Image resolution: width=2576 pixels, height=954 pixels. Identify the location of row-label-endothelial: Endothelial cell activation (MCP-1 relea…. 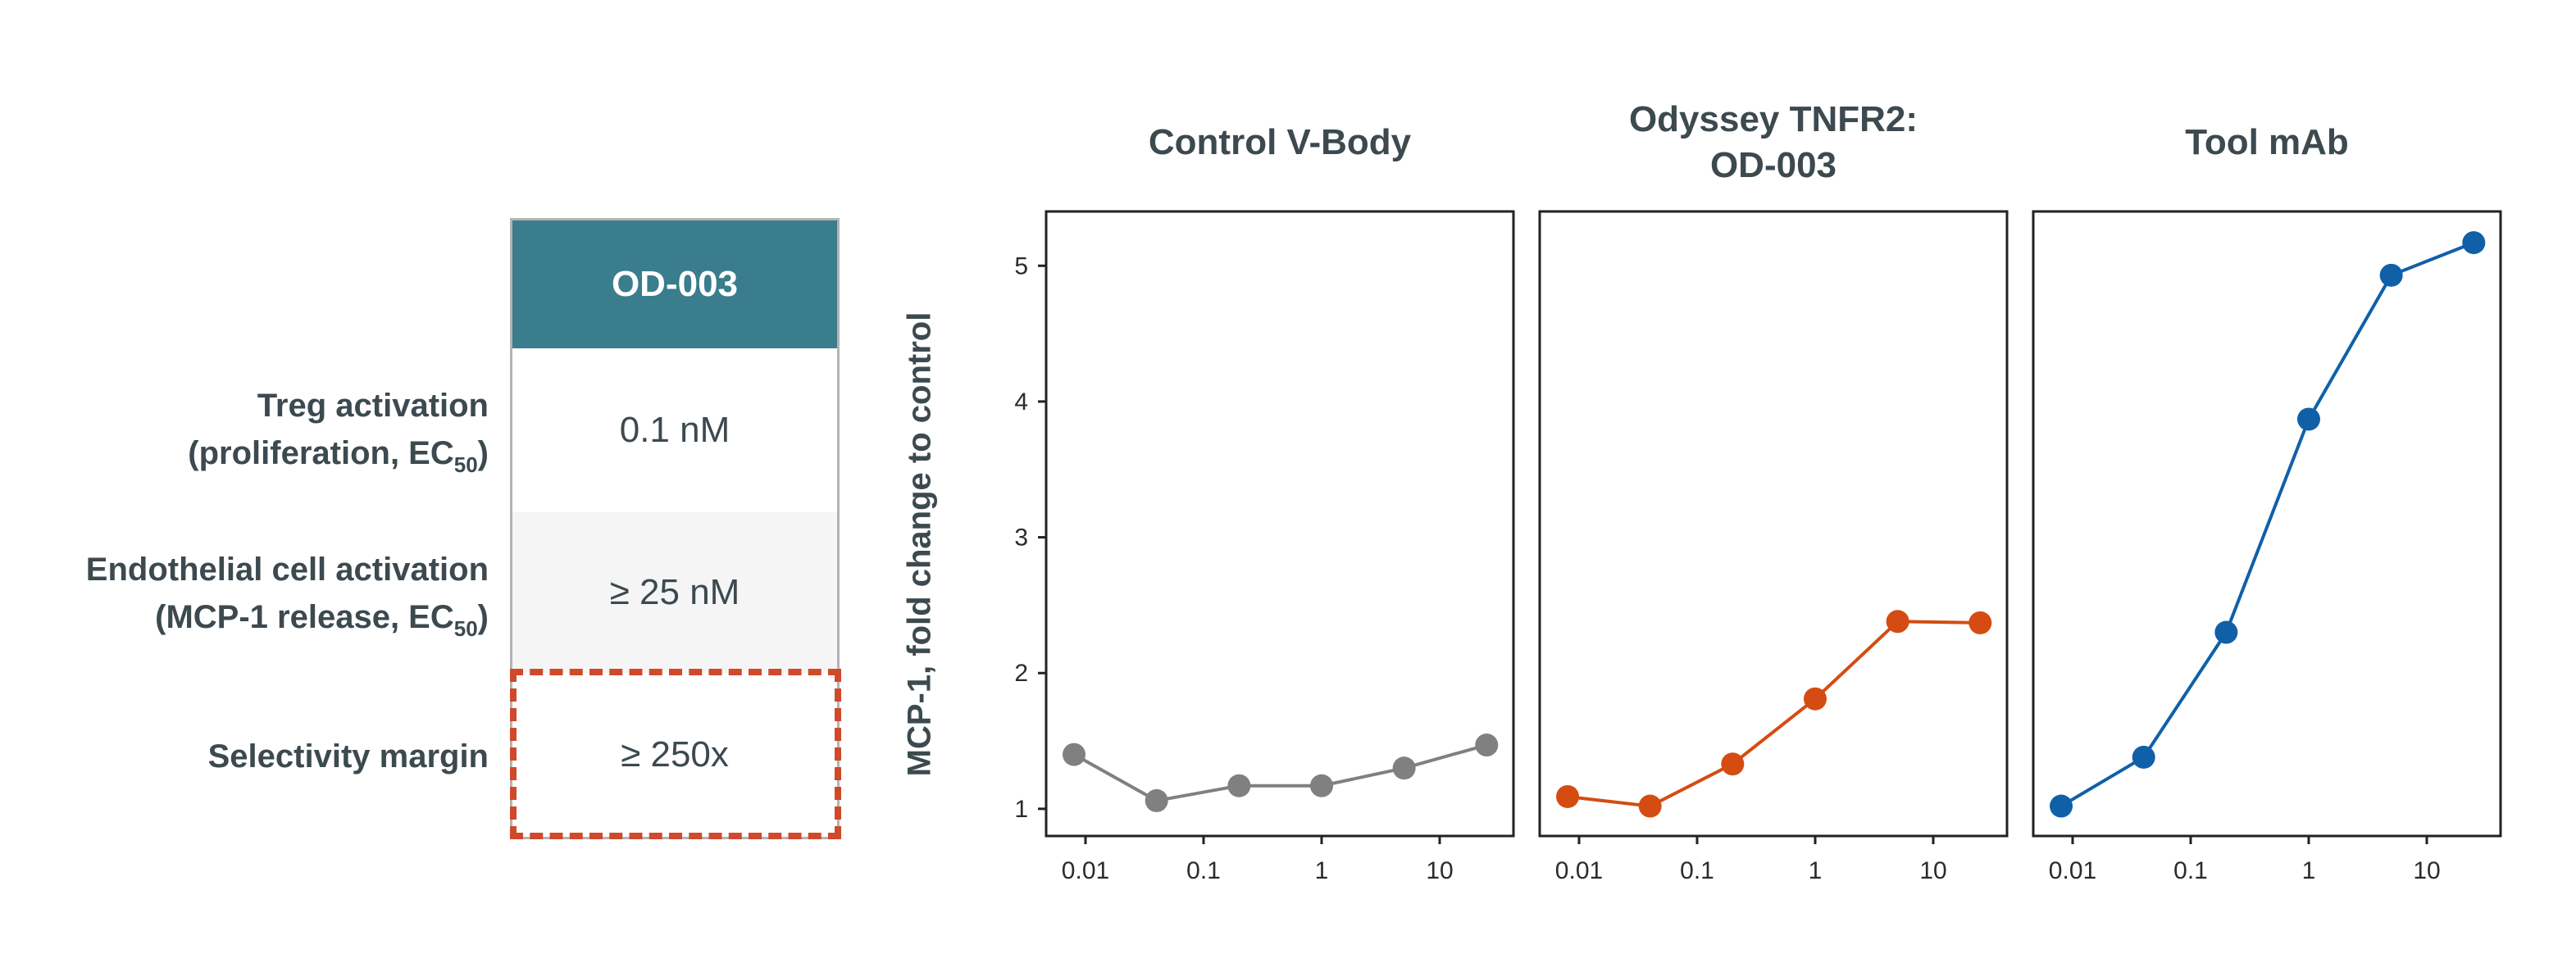
(288, 593).